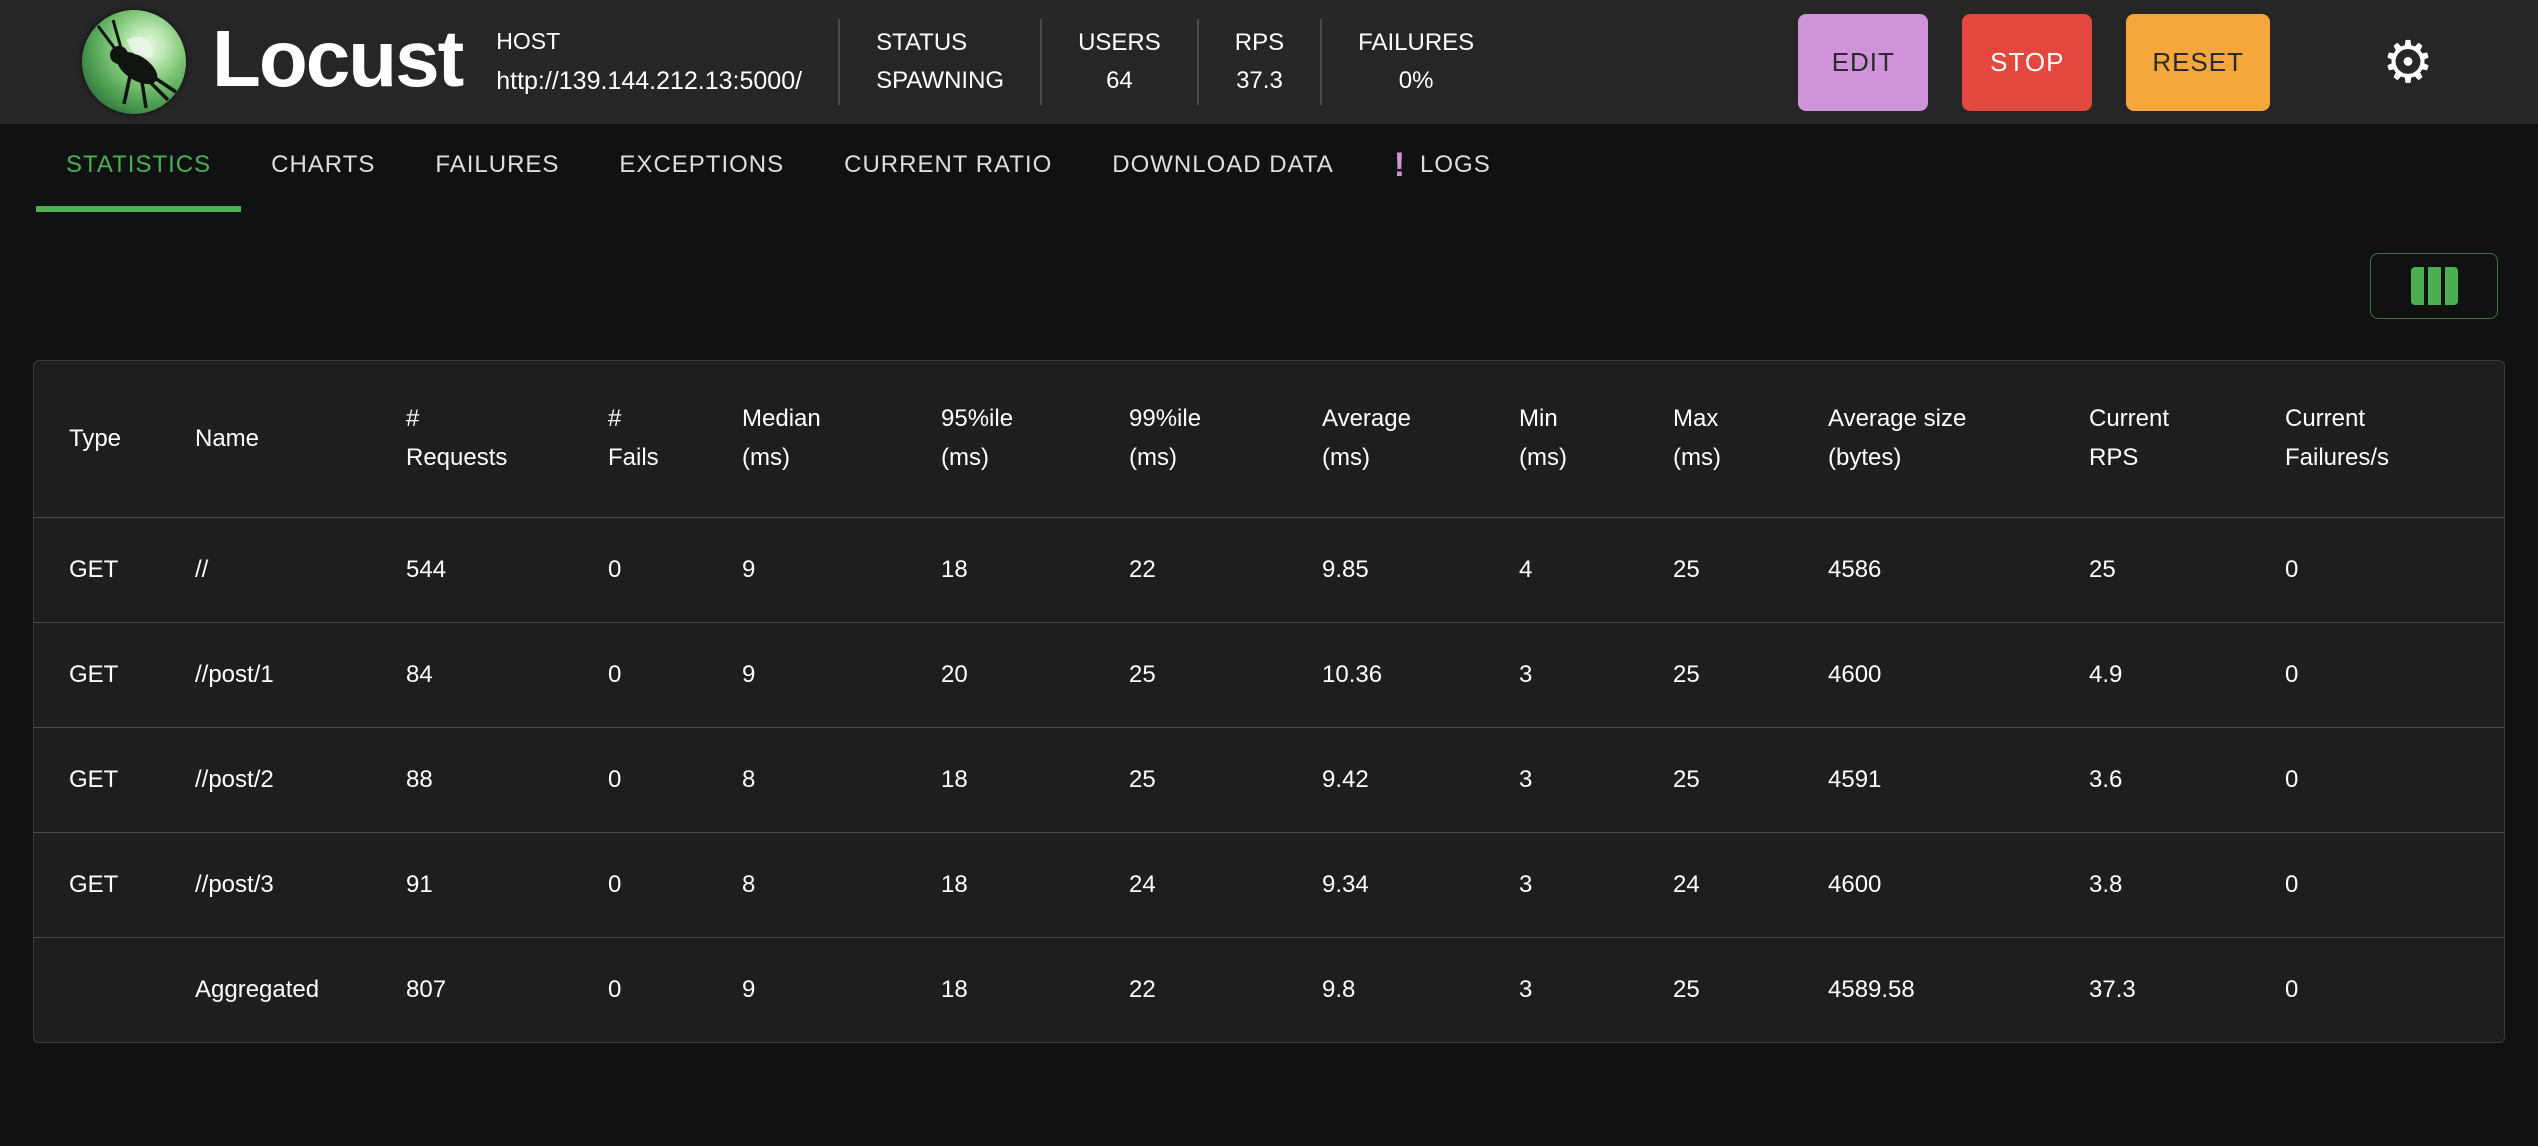 The height and width of the screenshot is (1146, 2538). Describe the element at coordinates (1222, 168) in the screenshot. I see `tab-download-data: DOWNLOAD DATA` at that location.